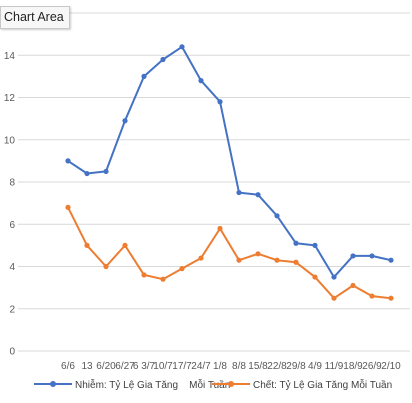 This screenshot has height=403, width=412. Describe the element at coordinates (322, 384) in the screenshot. I see `legend-label-deaths: Chết: Tỷ Lệ Gia Tăng Mỗi Tuần` at that location.